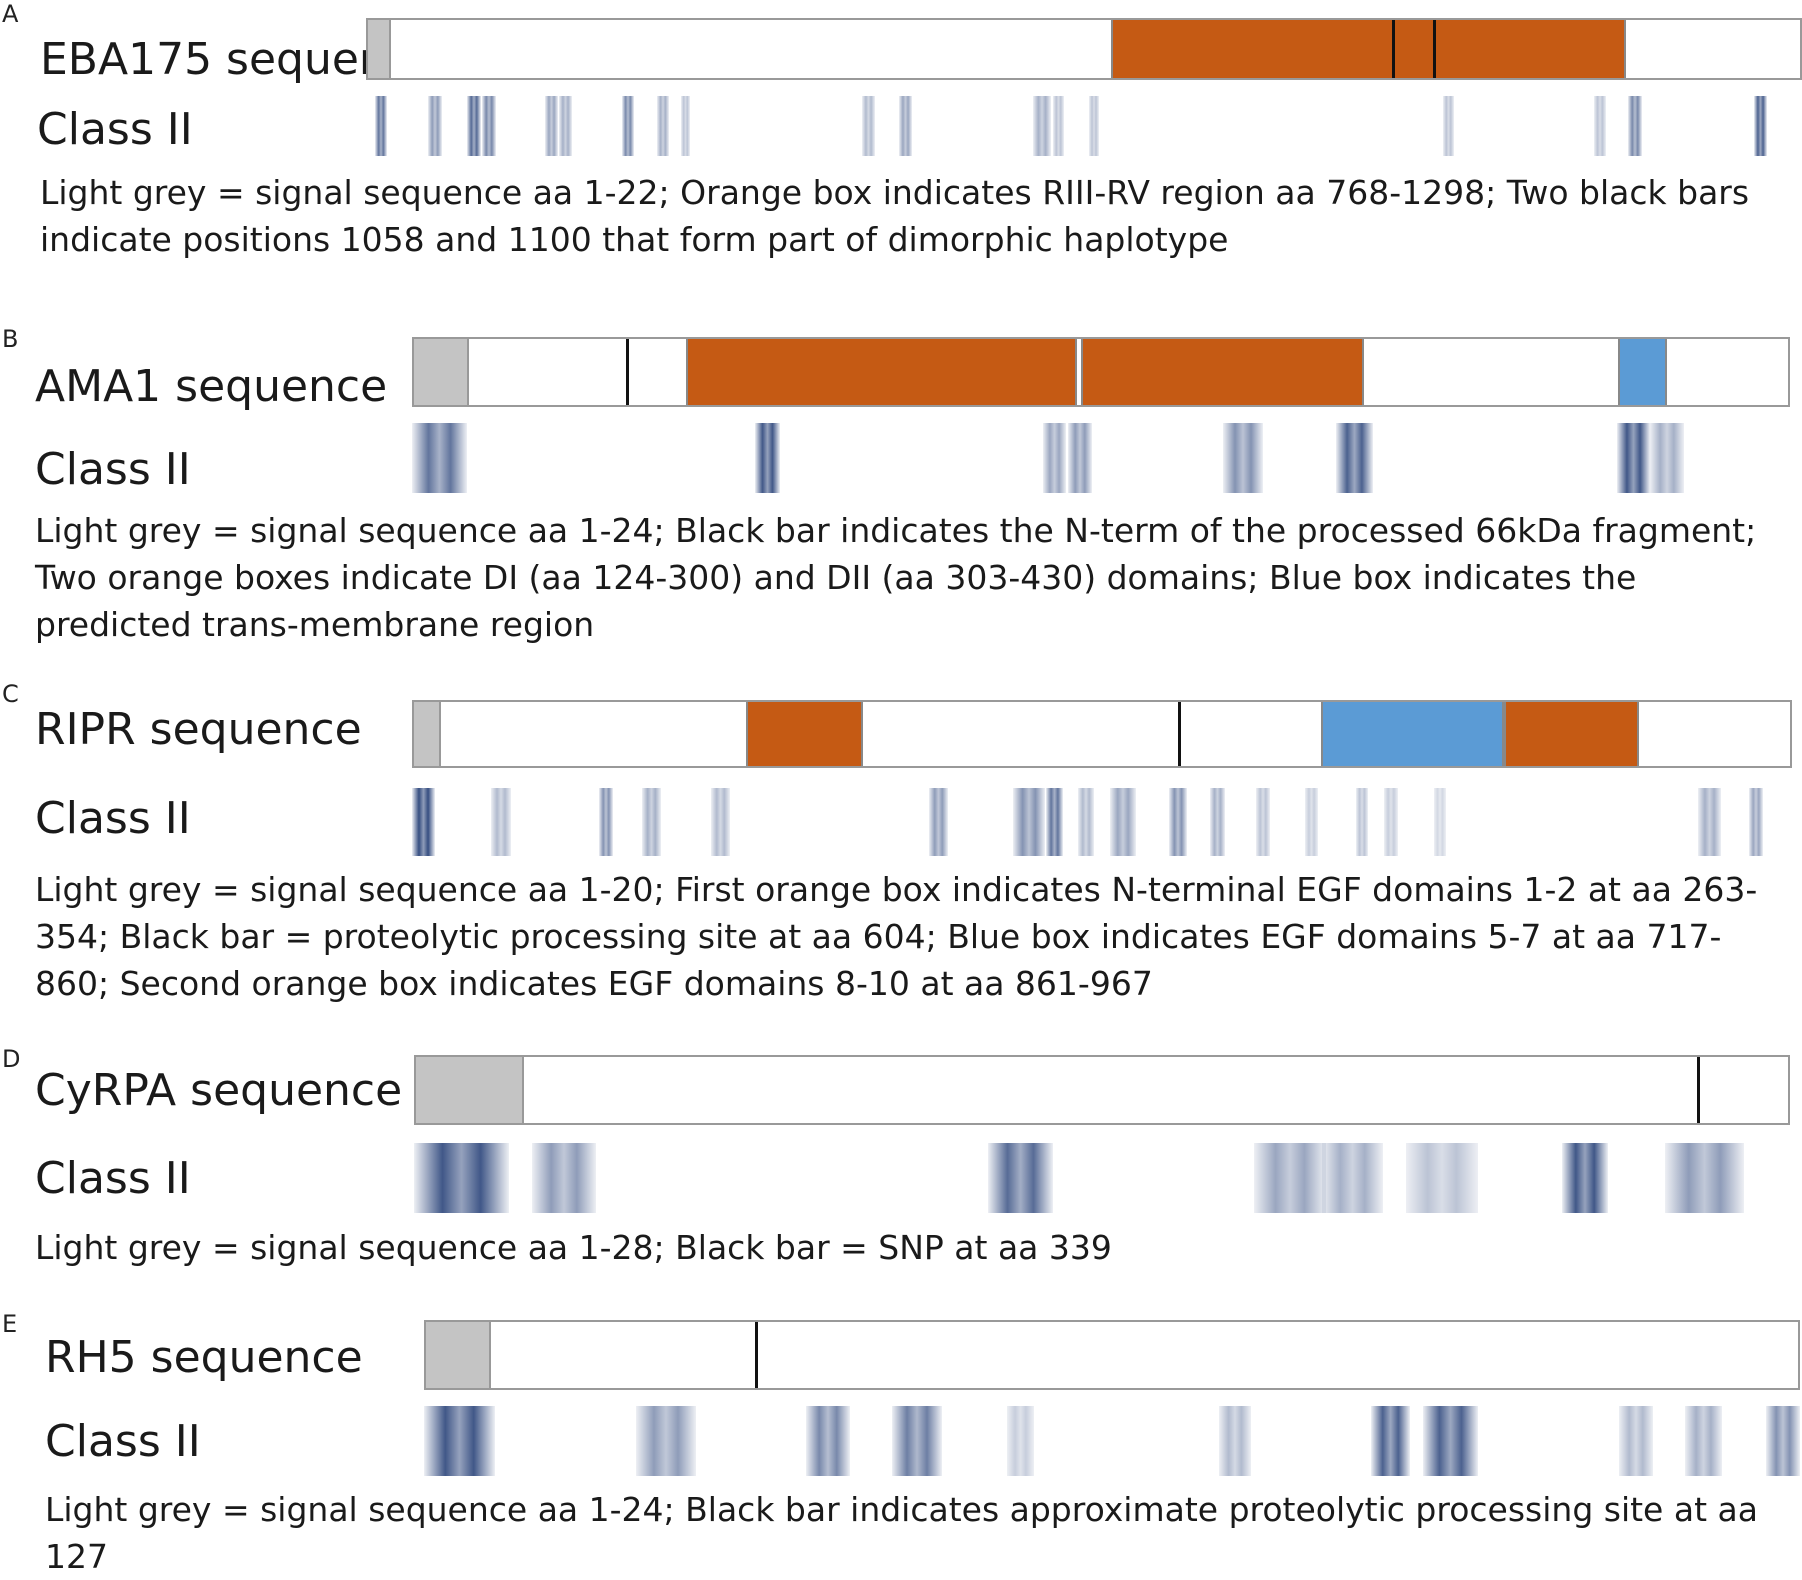  What do you see at coordinates (198, 729) in the screenshot?
I see `sequence-title: RIPR sequence` at bounding box center [198, 729].